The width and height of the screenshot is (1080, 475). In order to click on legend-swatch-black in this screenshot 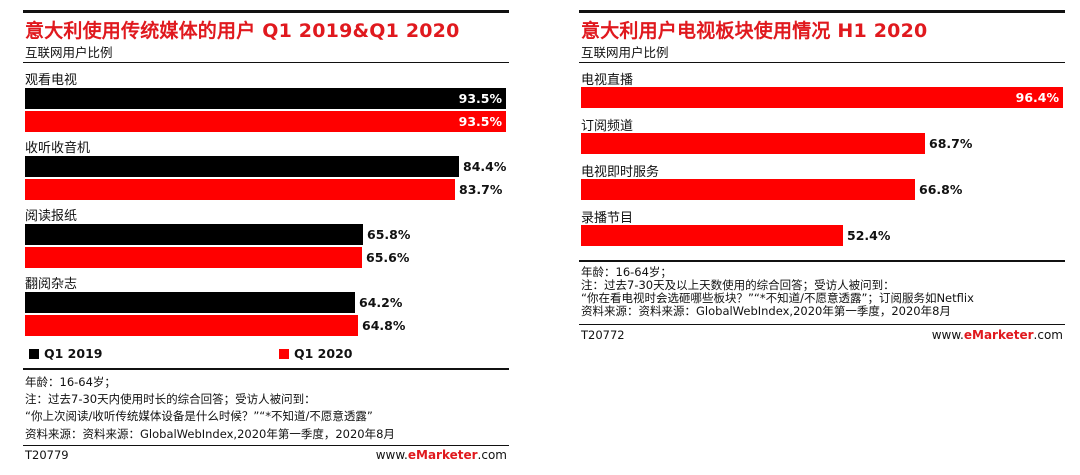, I will do `click(34, 354)`.